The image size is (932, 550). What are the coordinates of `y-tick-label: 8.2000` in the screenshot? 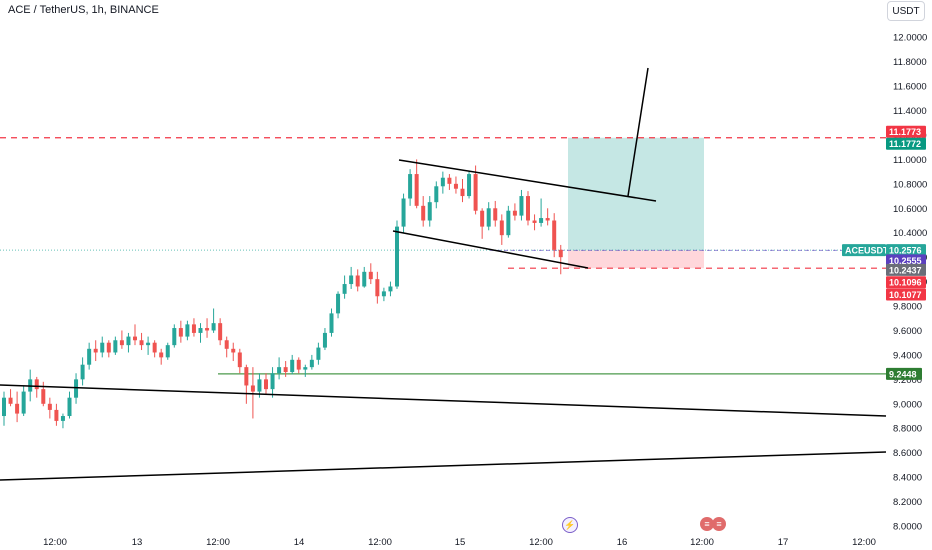 It's located at (907, 502).